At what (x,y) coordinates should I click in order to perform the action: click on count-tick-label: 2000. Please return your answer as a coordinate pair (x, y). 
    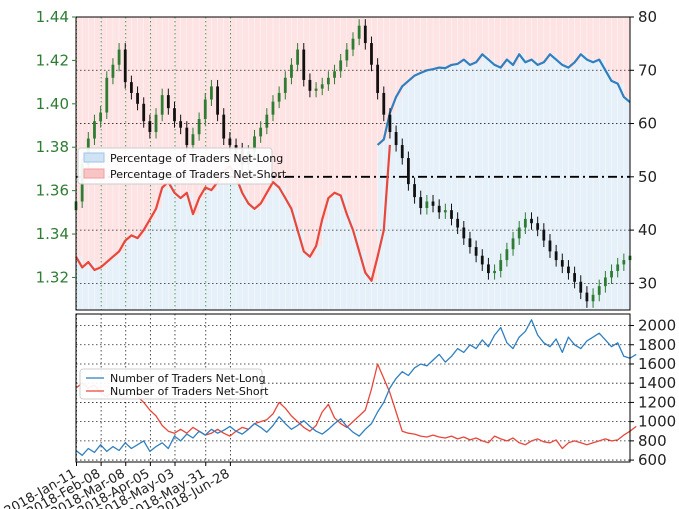
    Looking at the image, I should click on (657, 326).